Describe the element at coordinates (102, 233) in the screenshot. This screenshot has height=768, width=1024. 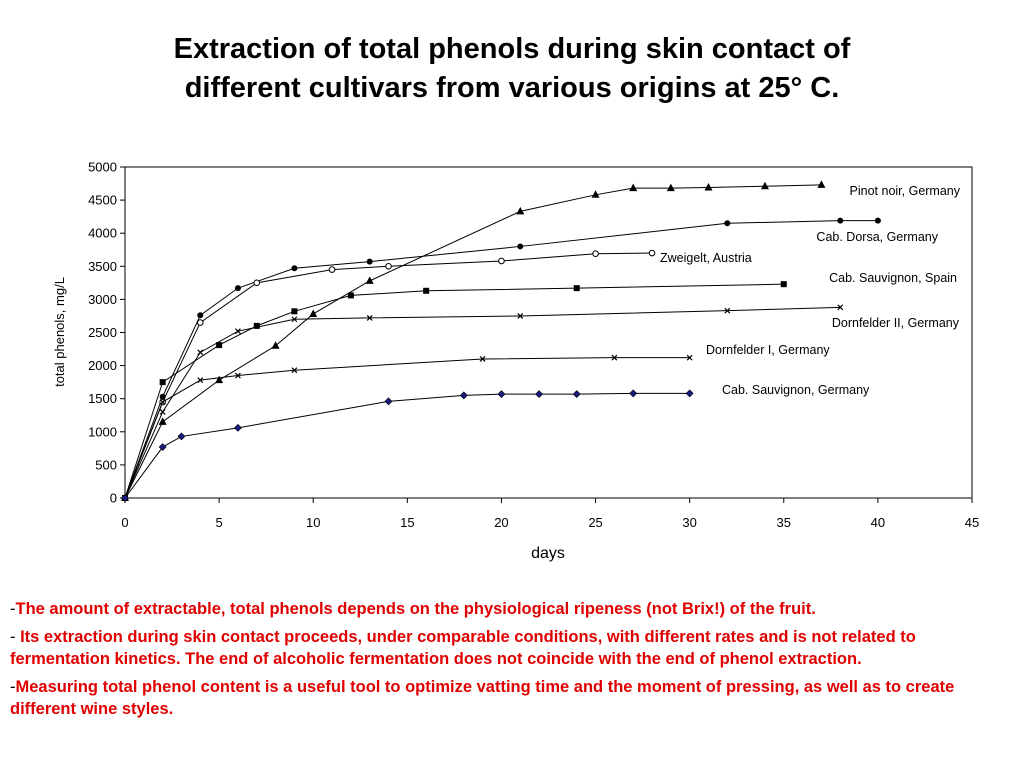
I see `y-tick-label: 4000` at that location.